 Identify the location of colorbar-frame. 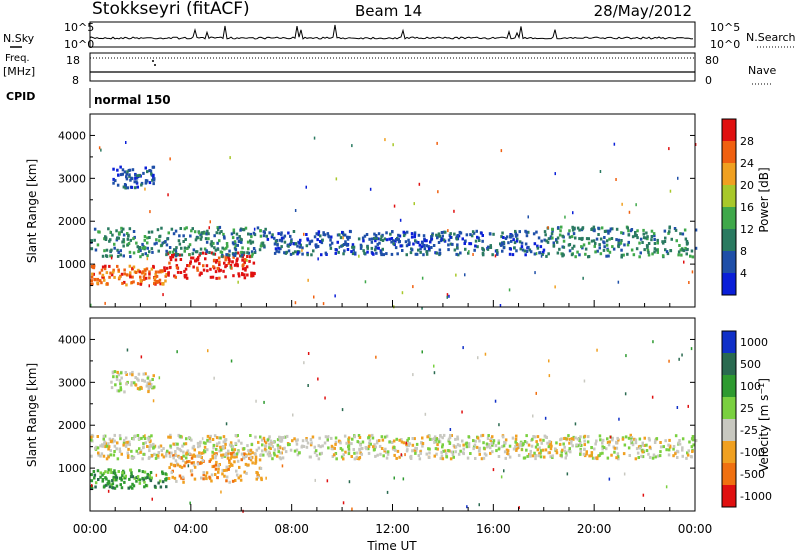
(729, 419).